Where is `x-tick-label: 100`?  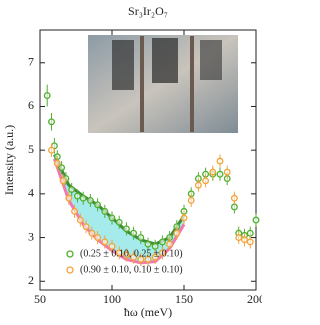
x-tick-label: 100 is located at coordinates (112, 299).